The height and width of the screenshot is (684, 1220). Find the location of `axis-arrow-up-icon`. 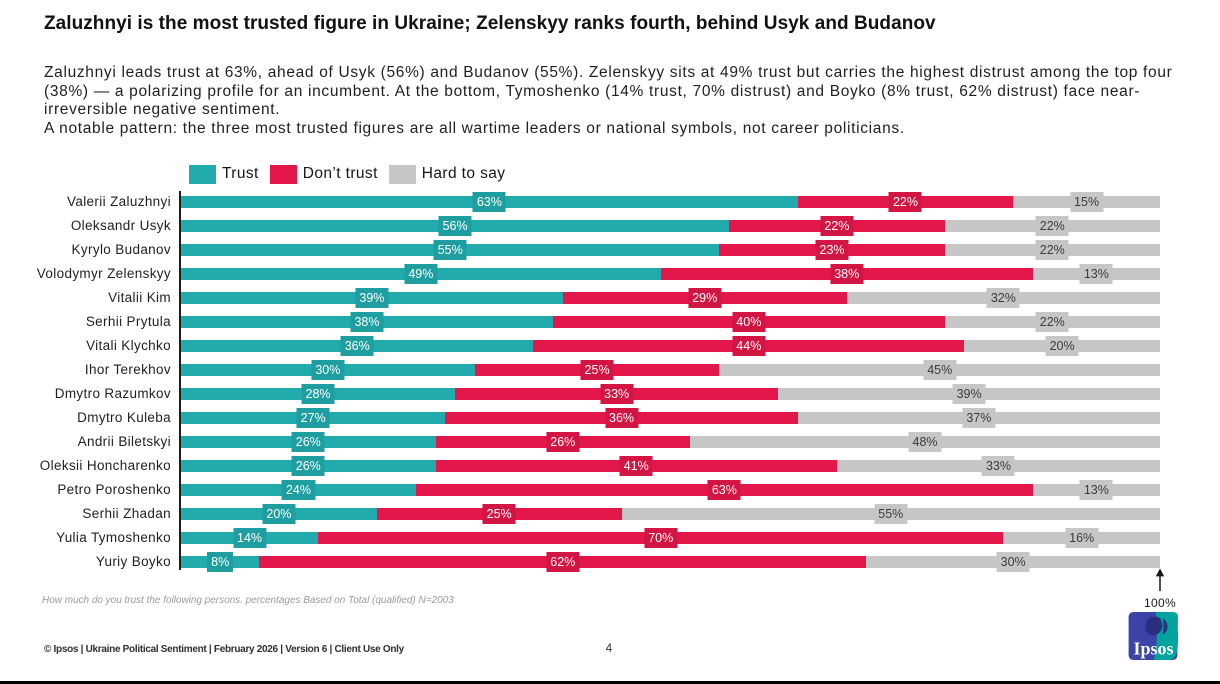

axis-arrow-up-icon is located at coordinates (1160, 579).